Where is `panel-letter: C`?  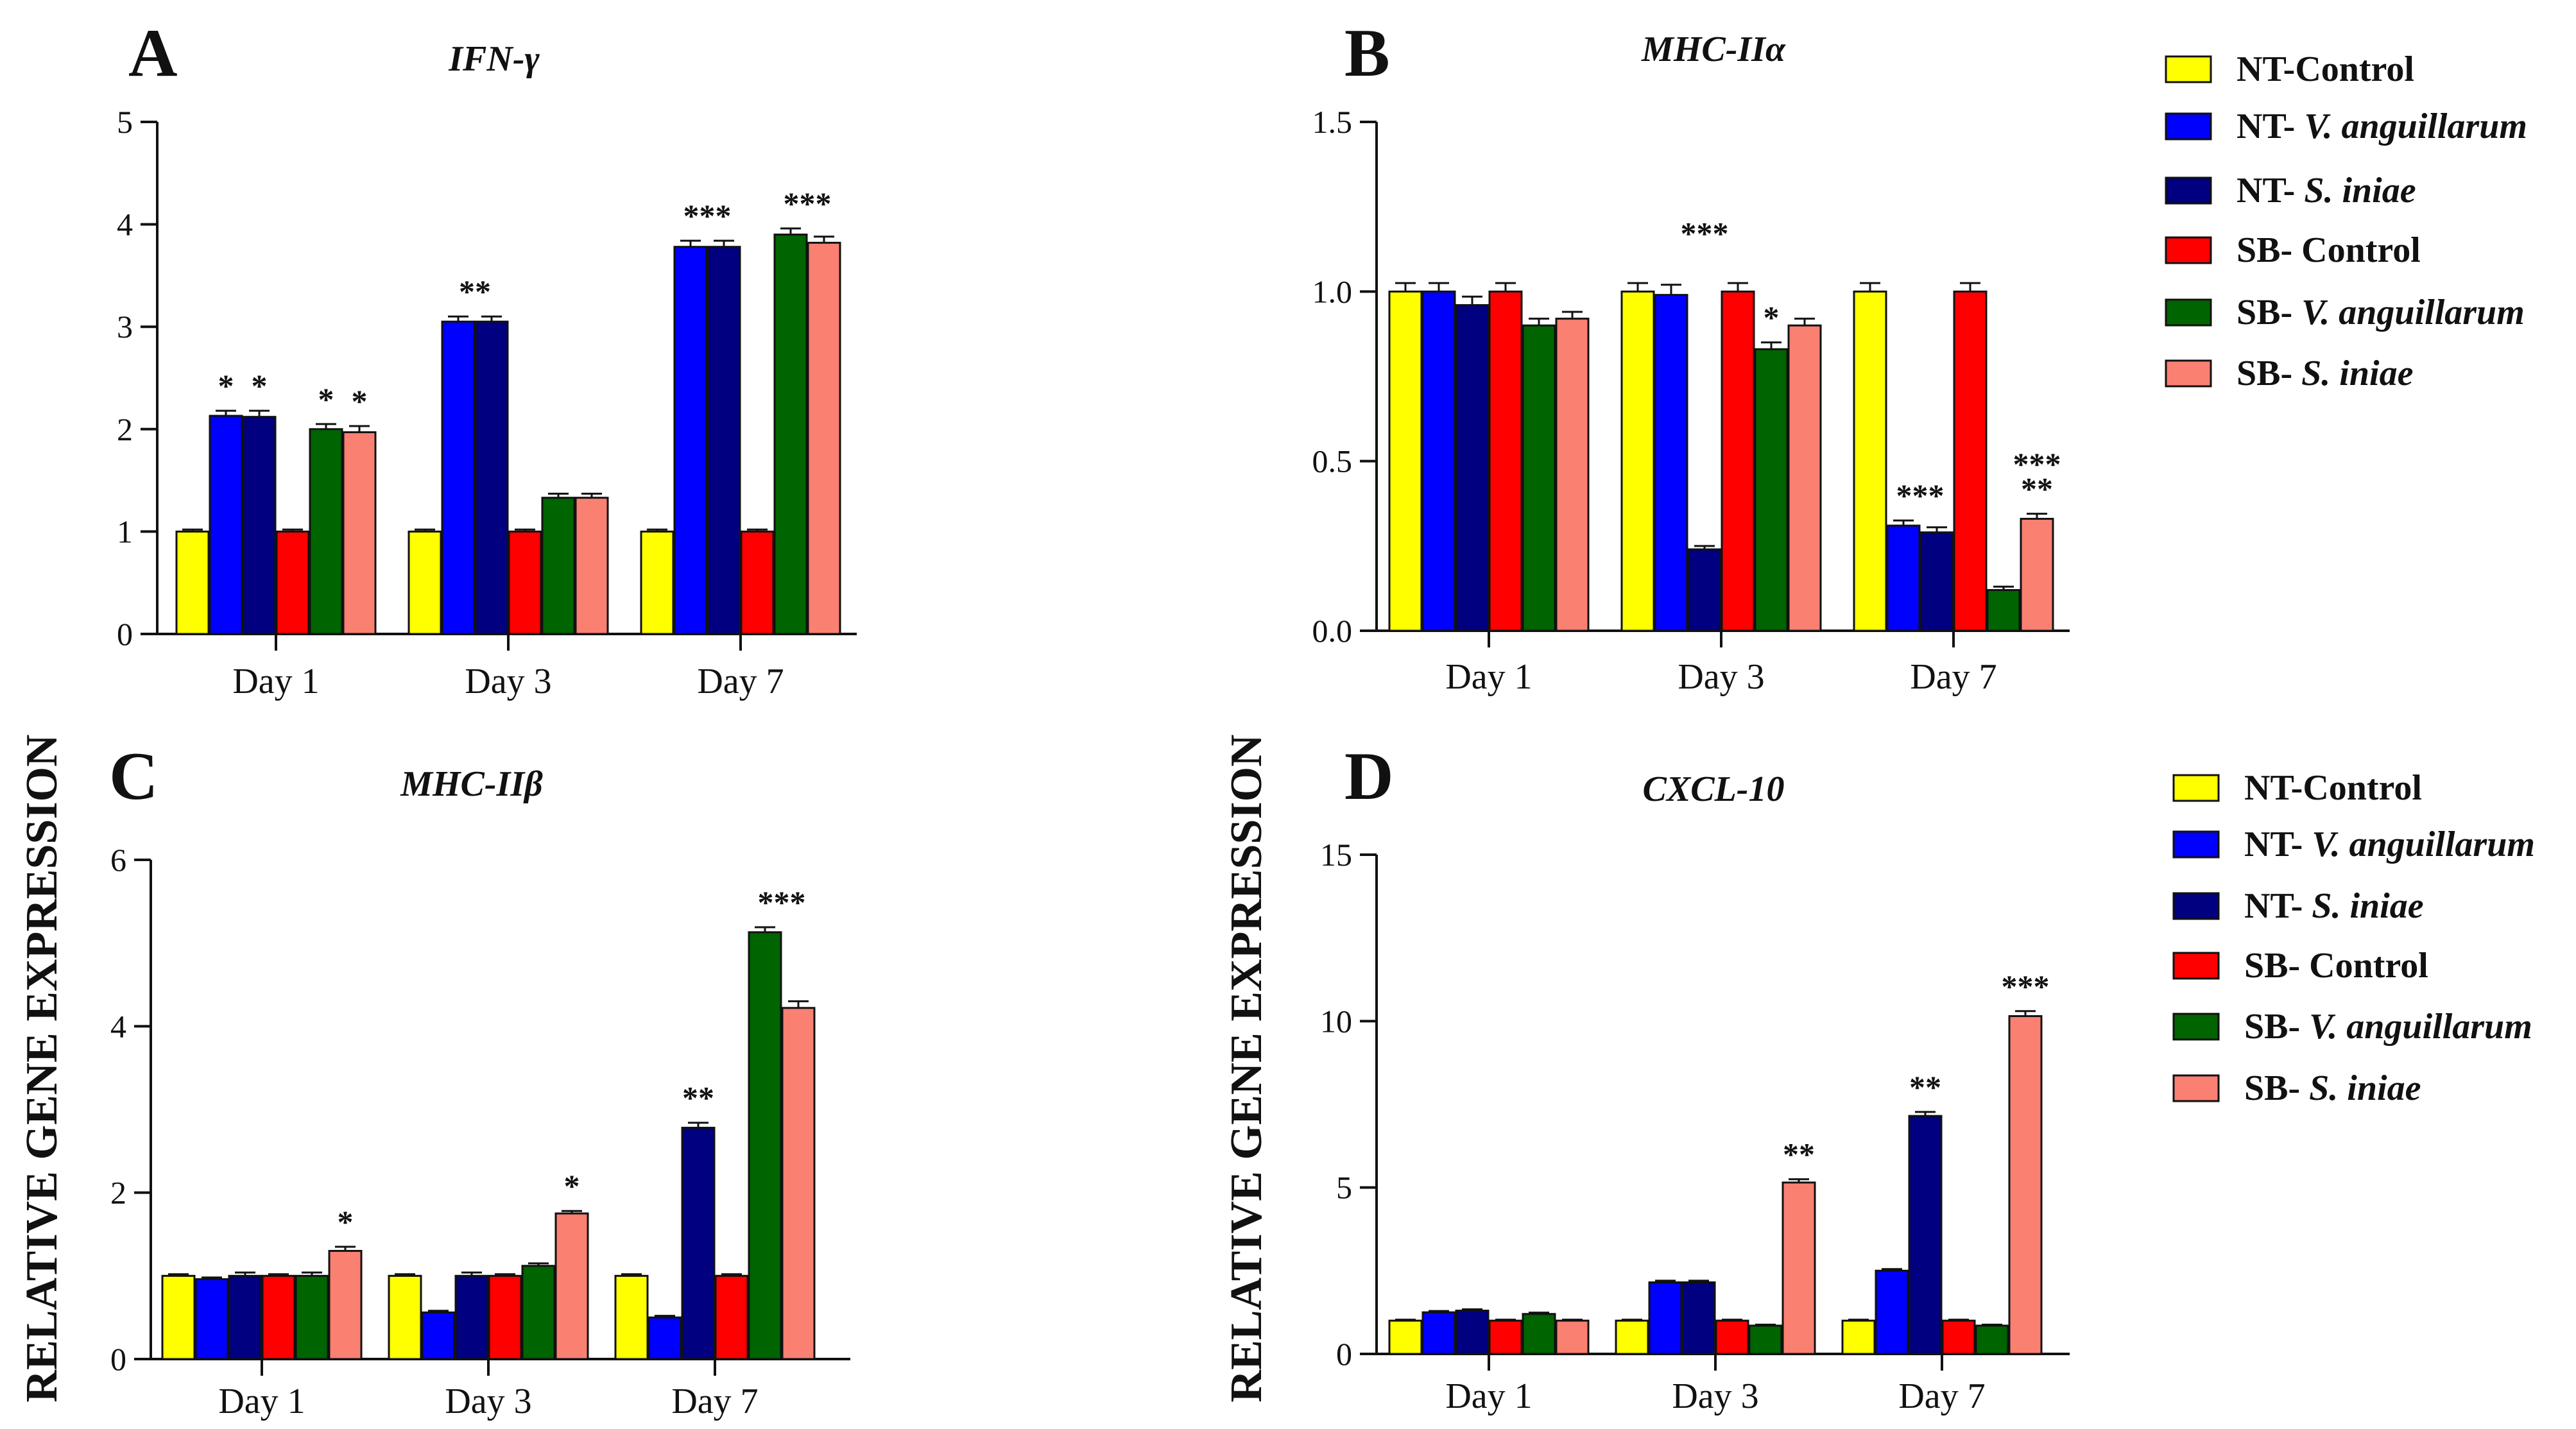 panel-letter: C is located at coordinates (134, 776).